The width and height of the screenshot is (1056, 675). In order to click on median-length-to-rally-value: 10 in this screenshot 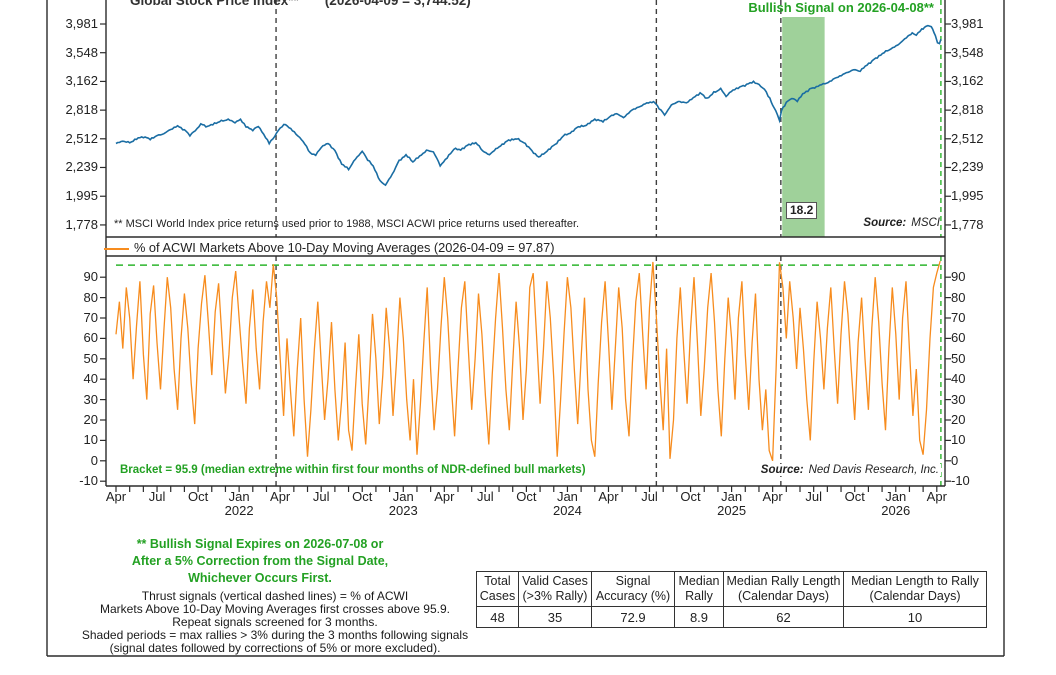, I will do `click(915, 617)`.